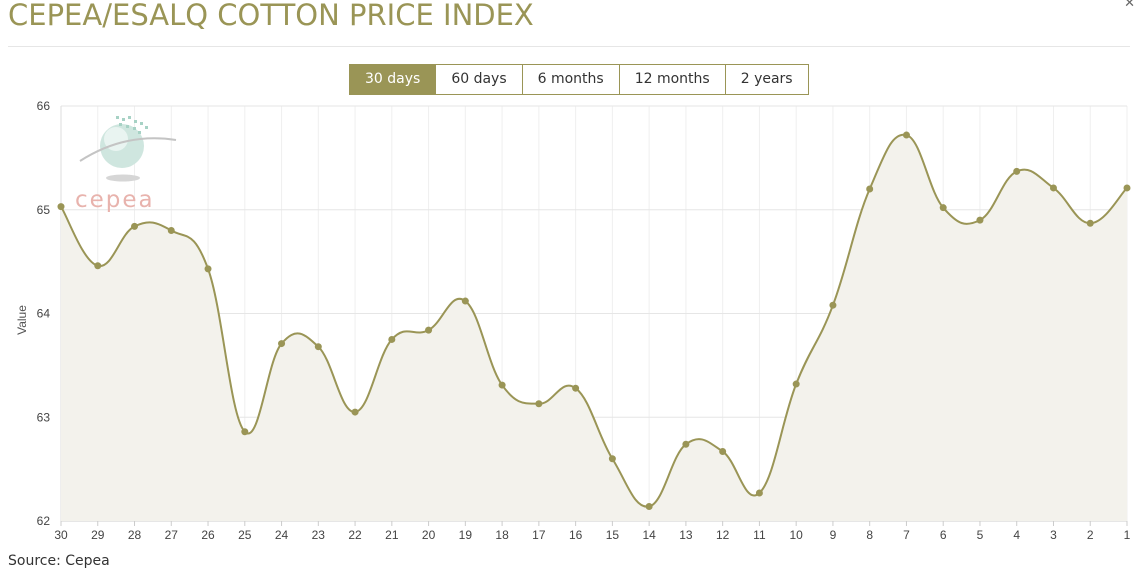  I want to click on x-tick-label: 2, so click(1090, 535).